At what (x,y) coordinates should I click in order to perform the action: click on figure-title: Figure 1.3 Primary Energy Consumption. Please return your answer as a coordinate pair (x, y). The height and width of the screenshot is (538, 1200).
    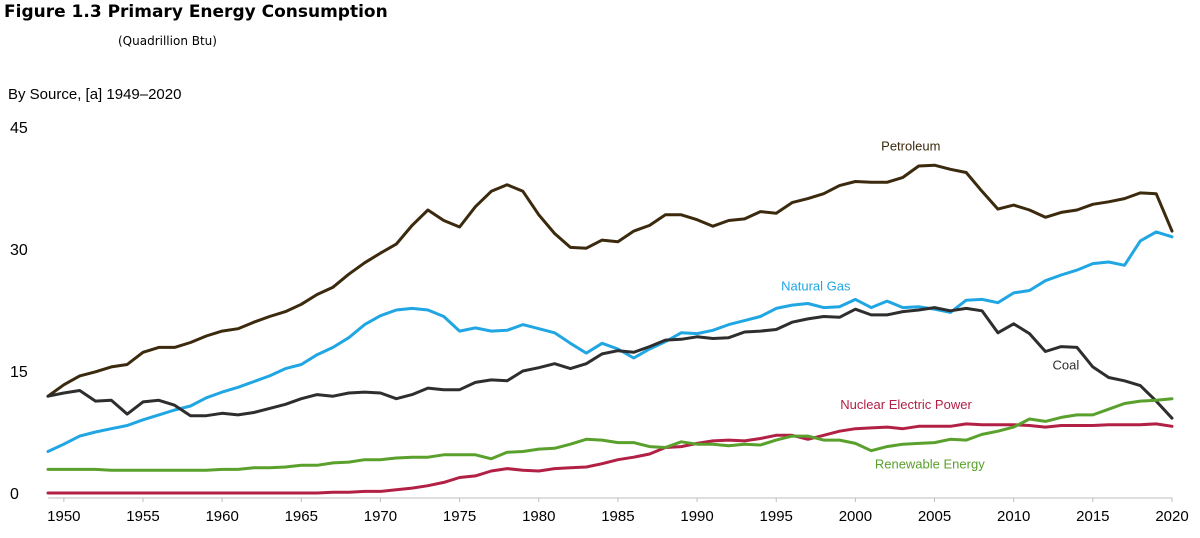
    Looking at the image, I should click on (196, 12).